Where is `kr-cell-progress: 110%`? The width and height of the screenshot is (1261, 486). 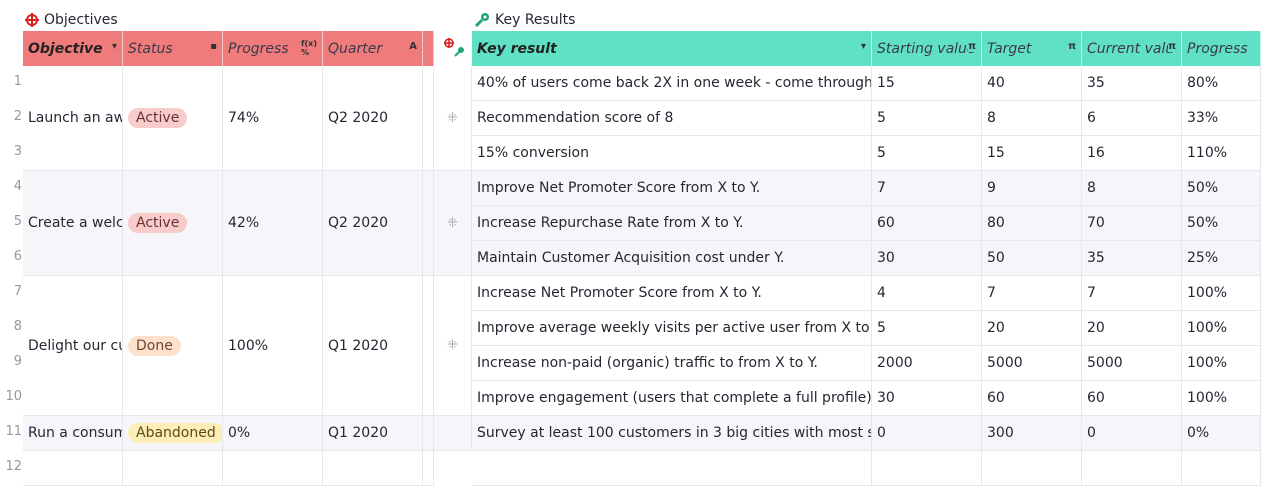
kr-cell-progress: 110% is located at coordinates (1221, 153).